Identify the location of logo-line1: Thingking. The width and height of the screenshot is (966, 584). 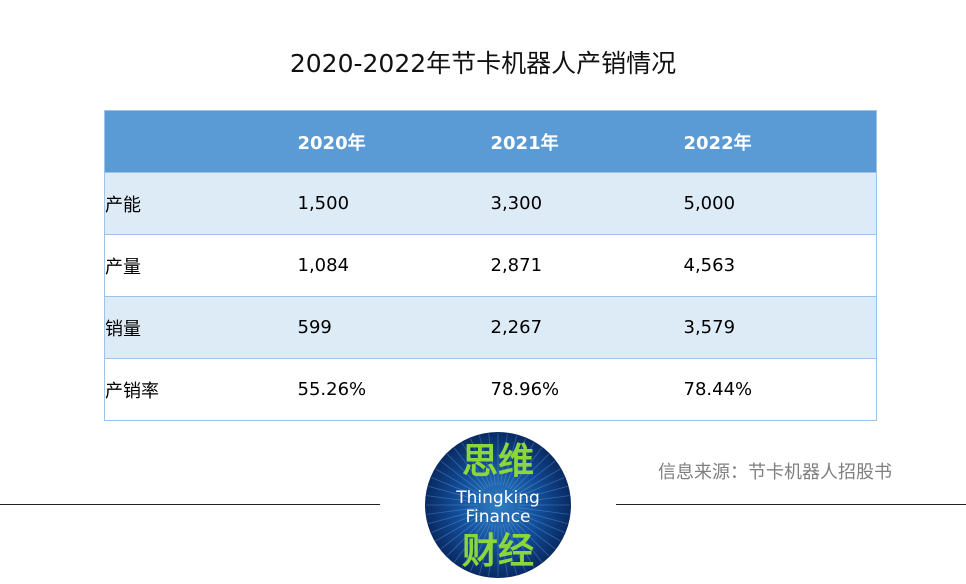
(497, 498).